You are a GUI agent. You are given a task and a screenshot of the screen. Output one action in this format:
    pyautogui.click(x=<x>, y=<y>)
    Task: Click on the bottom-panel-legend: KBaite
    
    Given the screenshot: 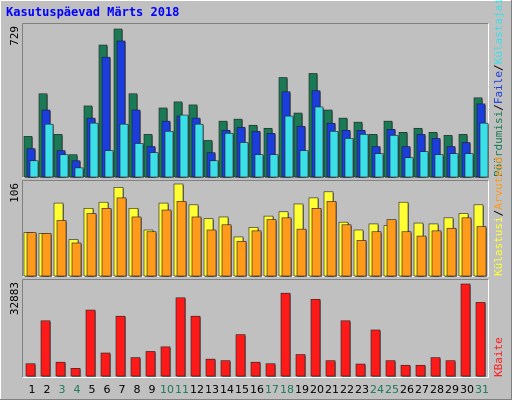 What is the action you would take?
    pyautogui.click(x=498, y=357)
    